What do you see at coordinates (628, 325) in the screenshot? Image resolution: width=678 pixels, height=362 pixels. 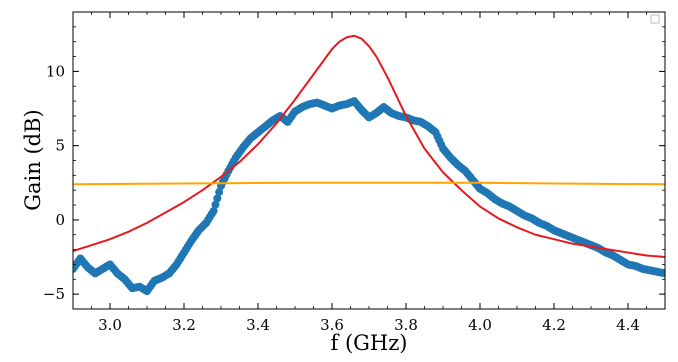 I see `x-tick-label: 4.4` at bounding box center [628, 325].